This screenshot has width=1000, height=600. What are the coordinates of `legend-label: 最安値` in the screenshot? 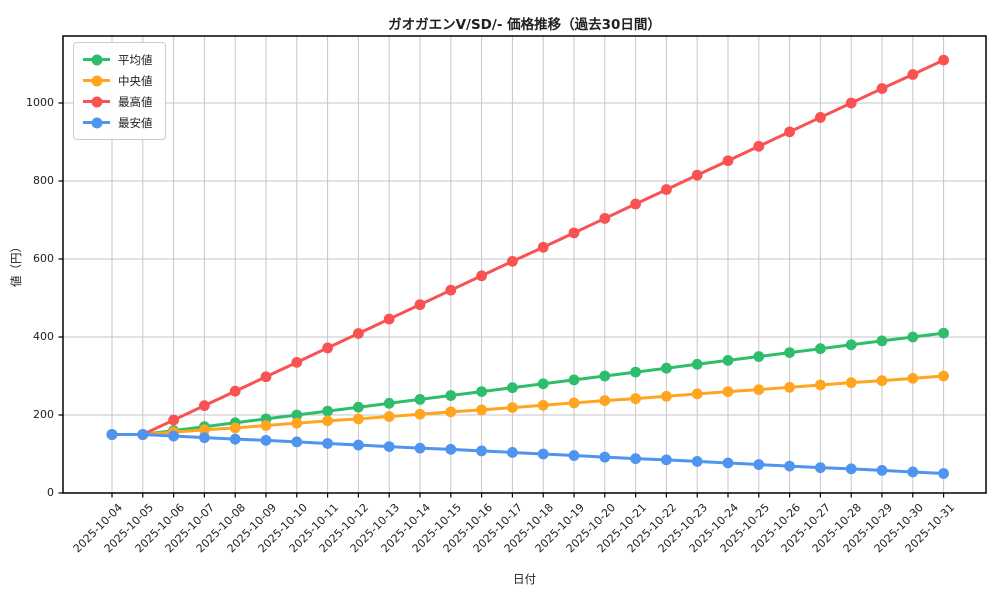 It's located at (135, 122).